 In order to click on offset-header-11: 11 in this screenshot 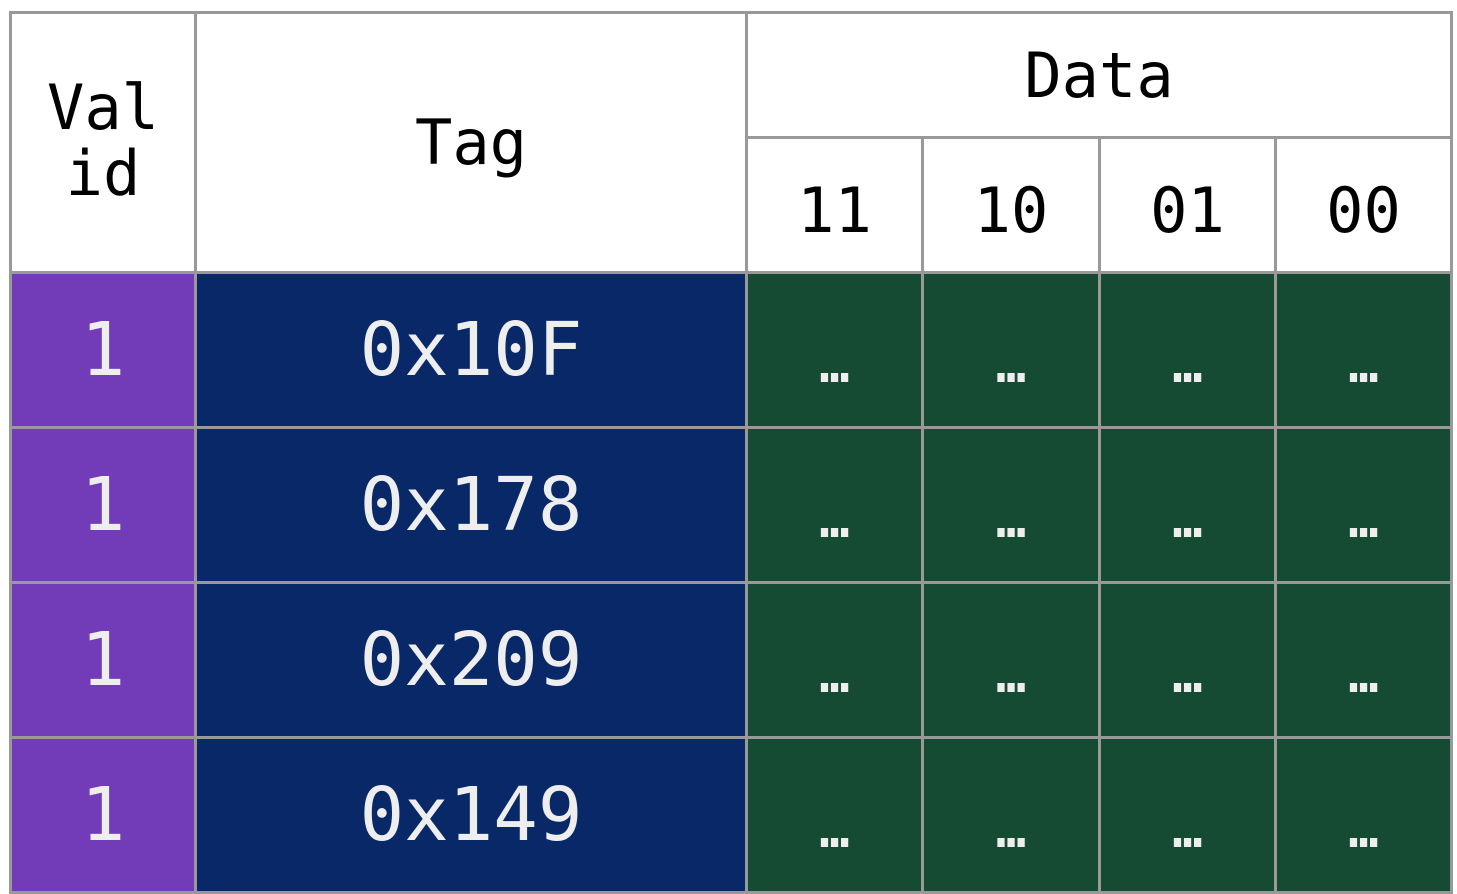, I will do `click(834, 205)`.